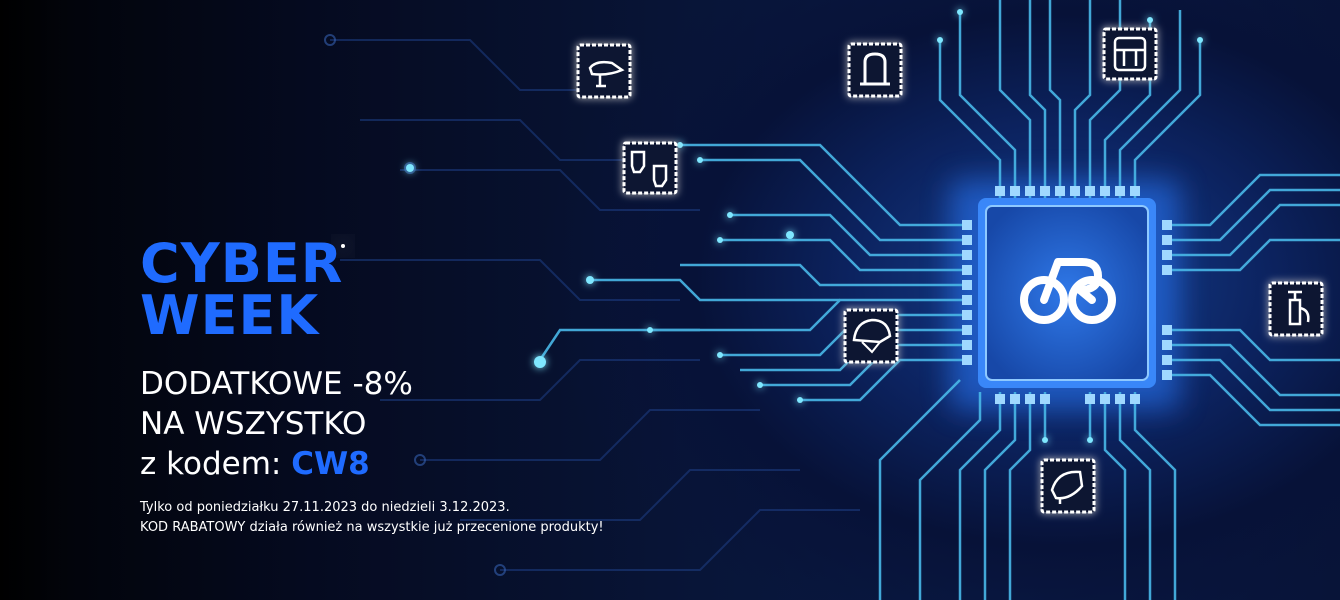 Image resolution: width=1340 pixels, height=600 pixels. What do you see at coordinates (871, 336) in the screenshot?
I see `helmet-icon` at bounding box center [871, 336].